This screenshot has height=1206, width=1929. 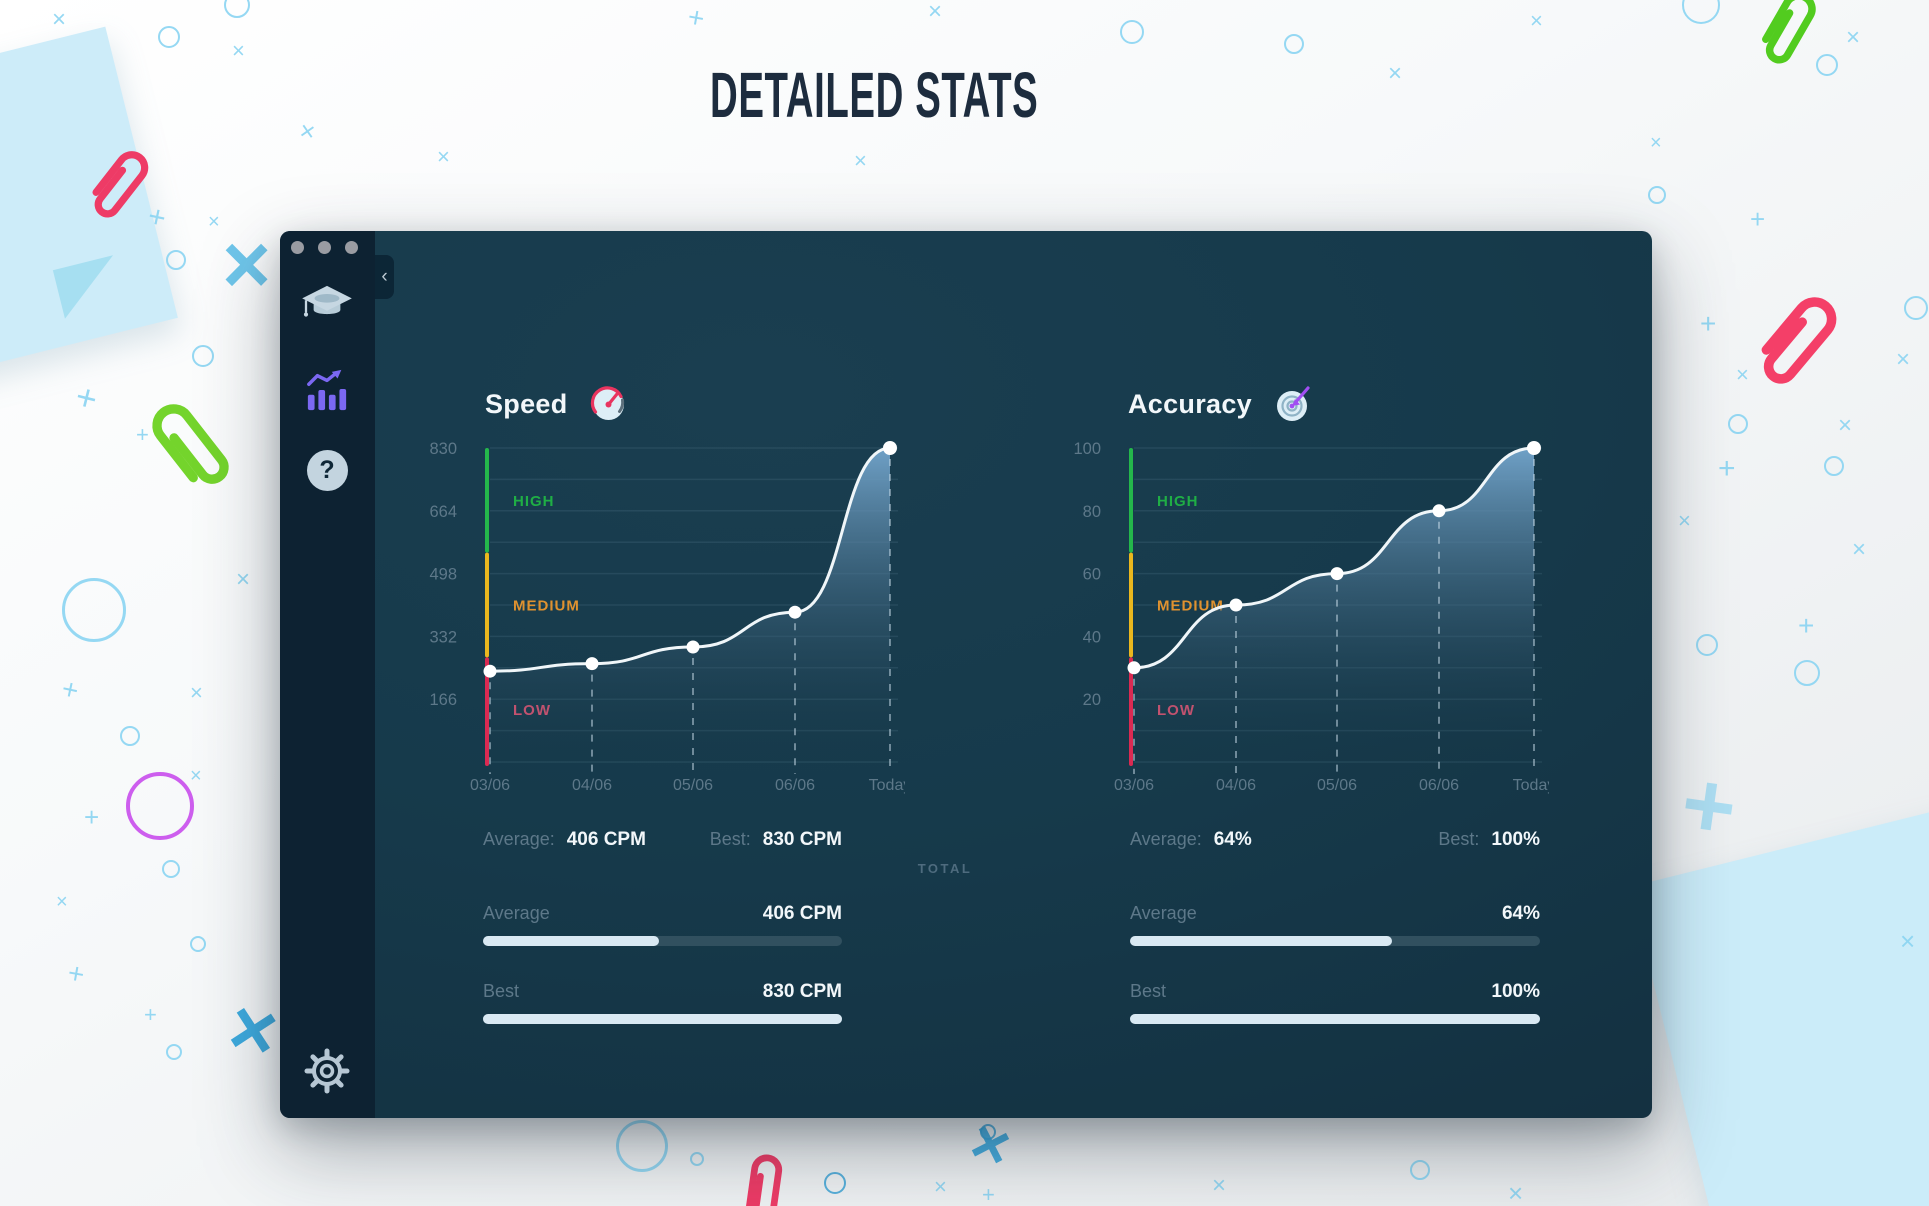 I want to click on graduation-cap-icon, so click(x=327, y=301).